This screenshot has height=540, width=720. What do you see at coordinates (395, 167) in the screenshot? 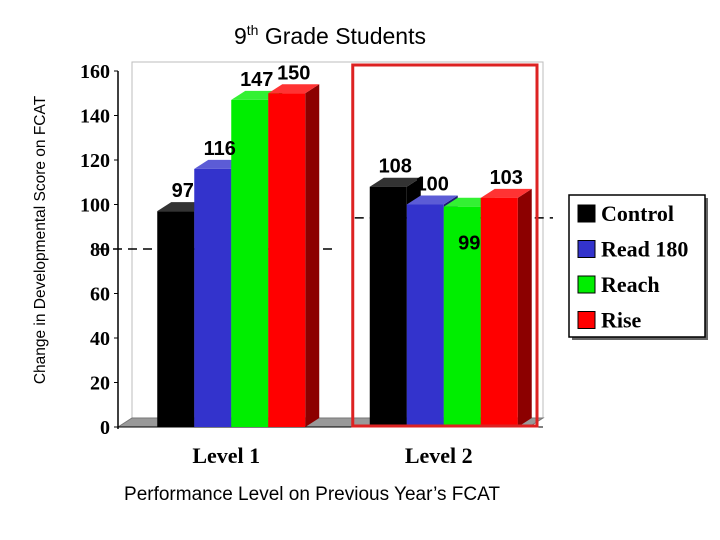
I see `data-label: 108` at bounding box center [395, 167].